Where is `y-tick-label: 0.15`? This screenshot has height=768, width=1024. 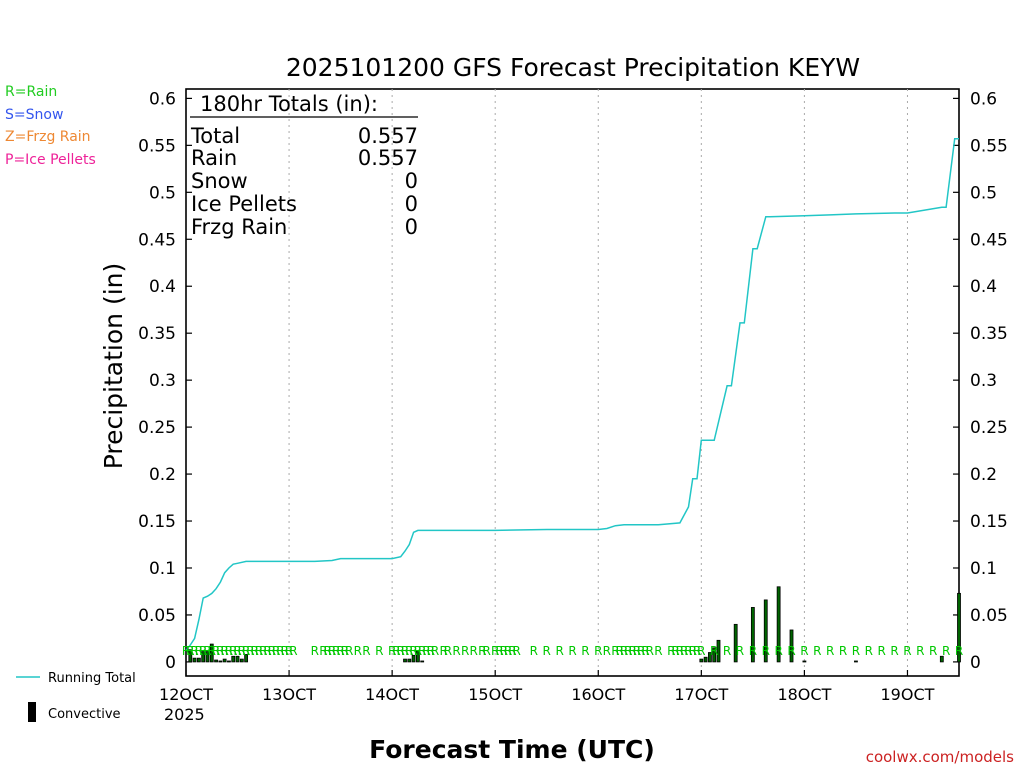 y-tick-label: 0.15 is located at coordinates (157, 522).